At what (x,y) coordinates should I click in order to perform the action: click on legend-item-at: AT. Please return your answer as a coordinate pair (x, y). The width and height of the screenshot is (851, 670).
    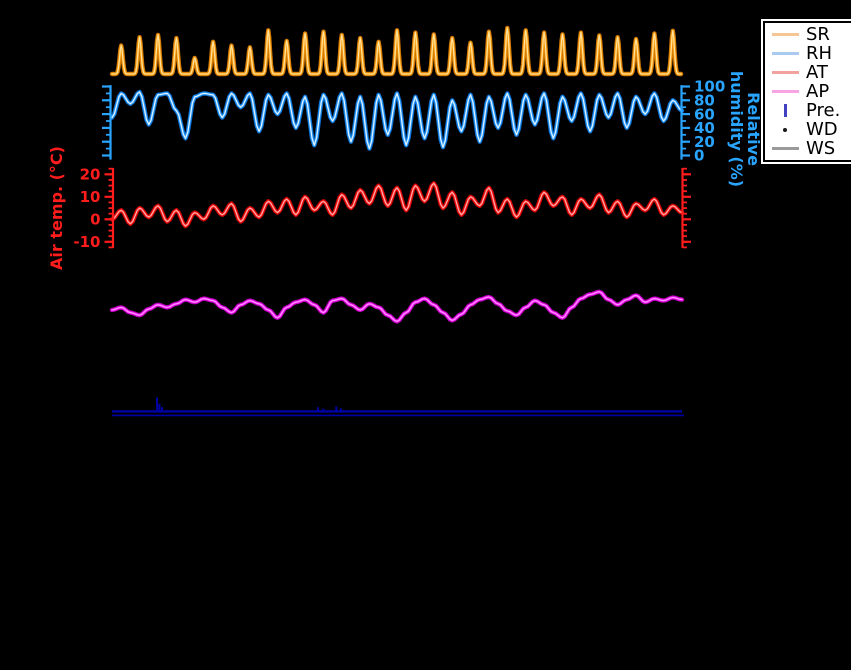
    Looking at the image, I should click on (811, 72).